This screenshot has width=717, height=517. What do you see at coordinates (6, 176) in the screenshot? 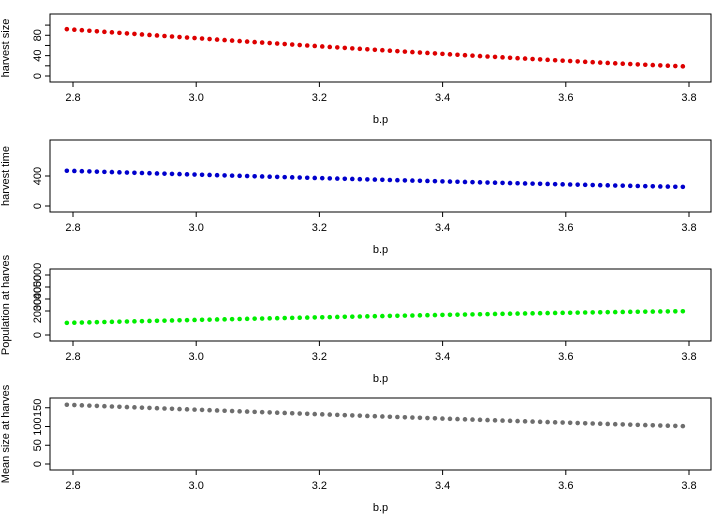
I see `y-axis-title: harvest time` at bounding box center [6, 176].